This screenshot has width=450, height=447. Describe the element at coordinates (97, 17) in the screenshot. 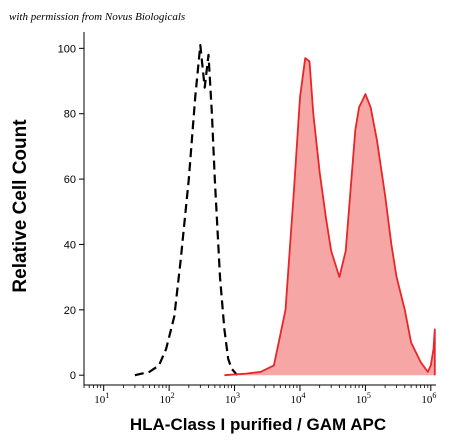

I see `credit-text: with permission from Novus Biologicals` at that location.